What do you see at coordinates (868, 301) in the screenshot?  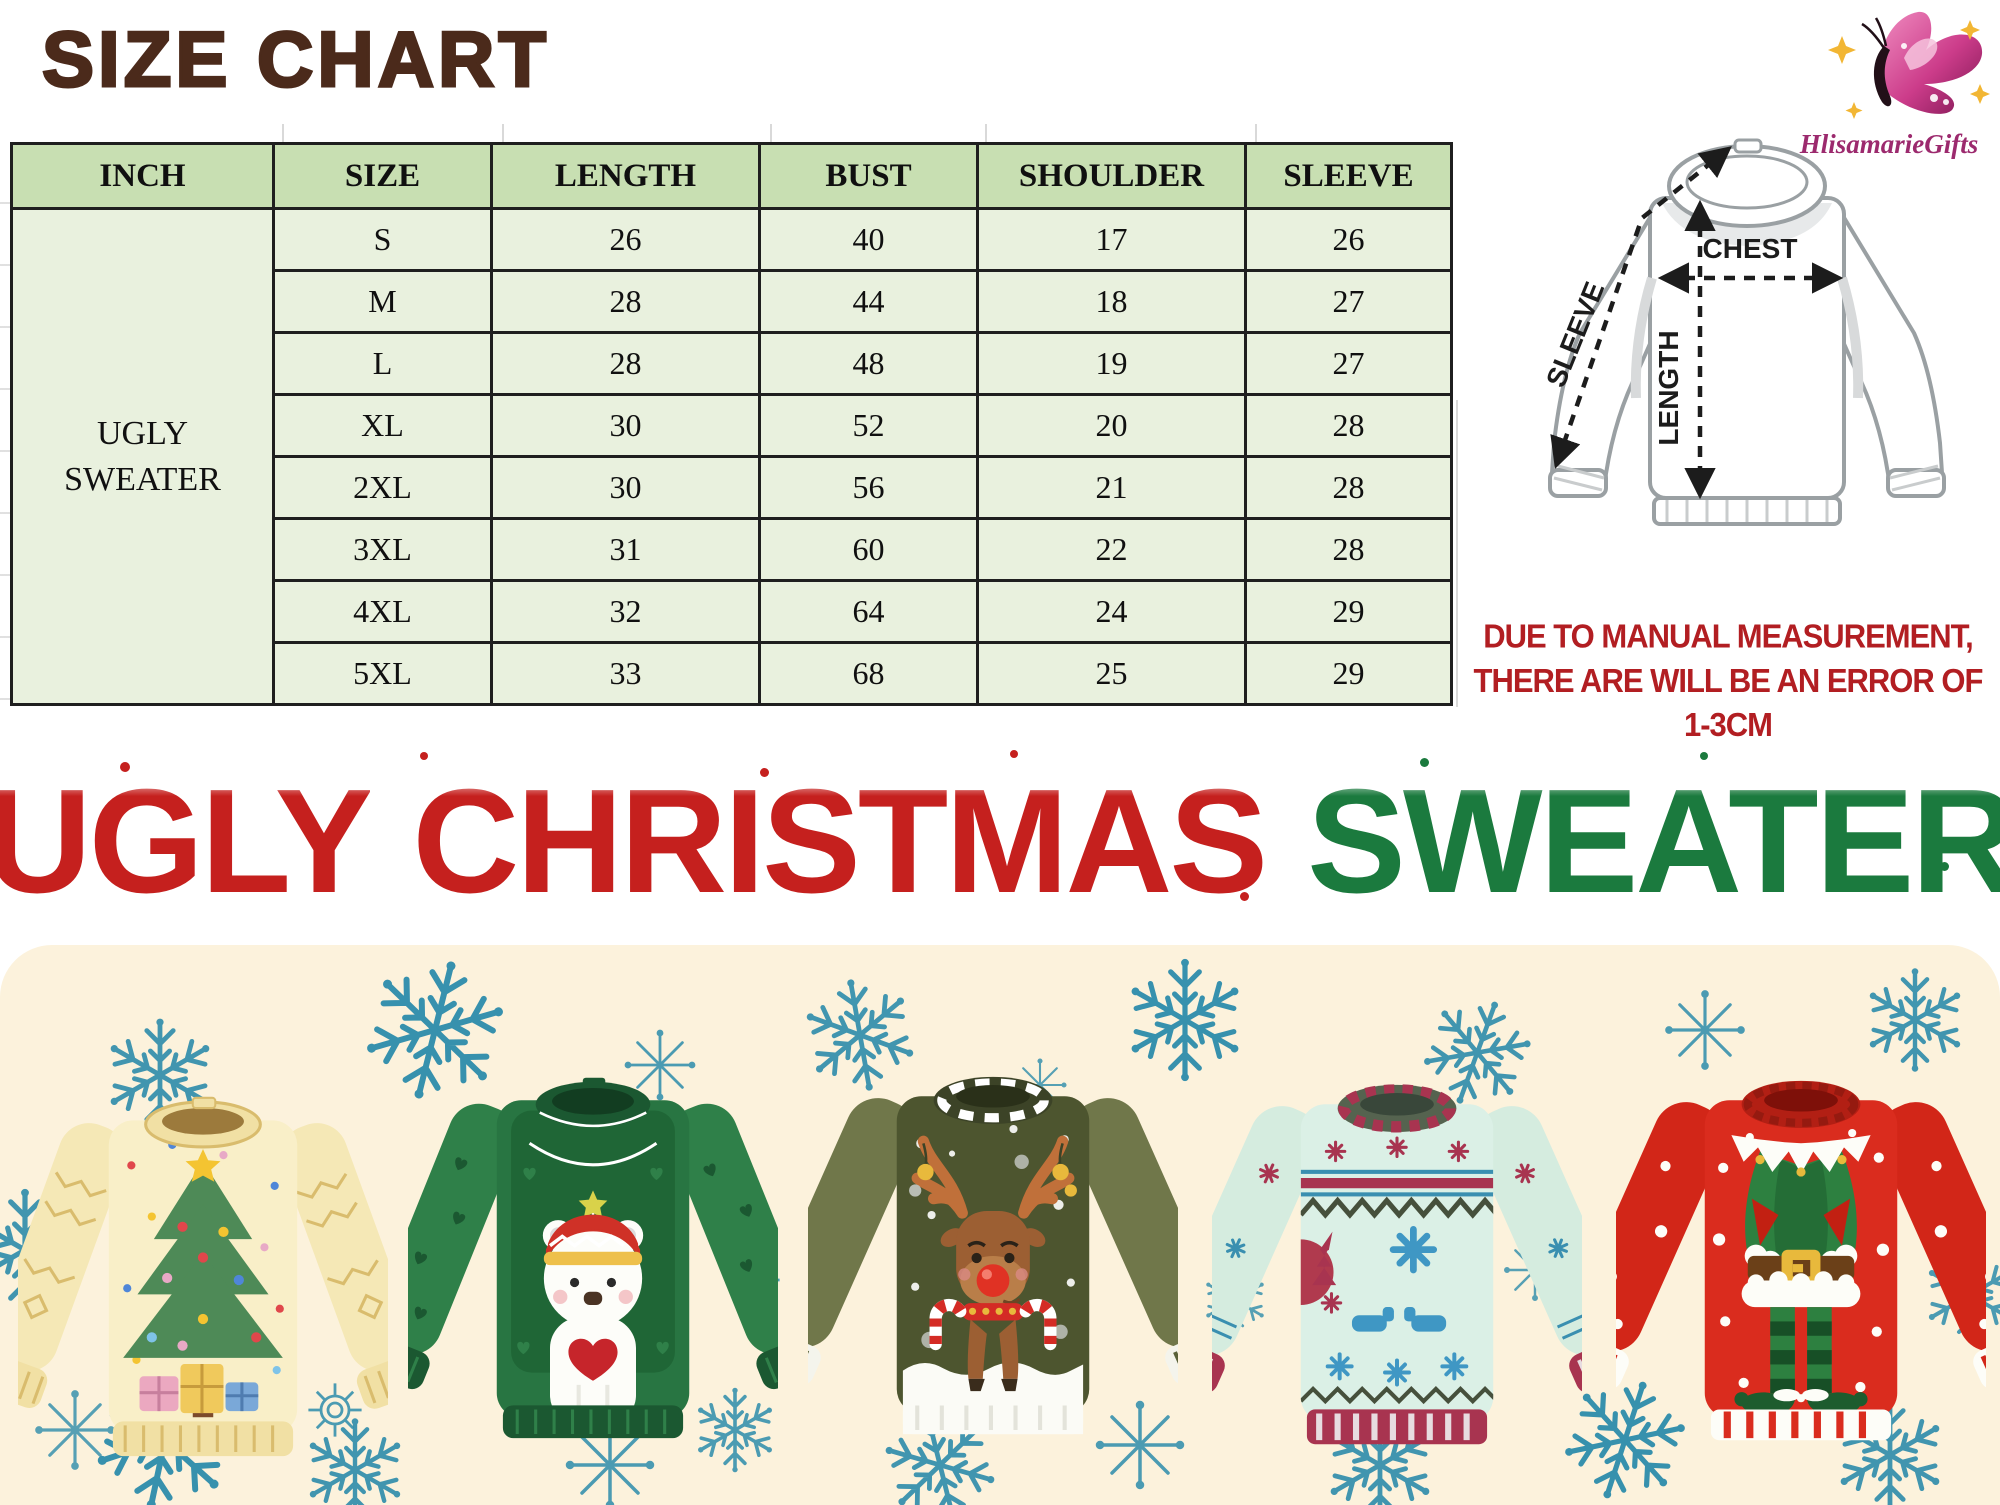 I see `cell-bust: 44` at bounding box center [868, 301].